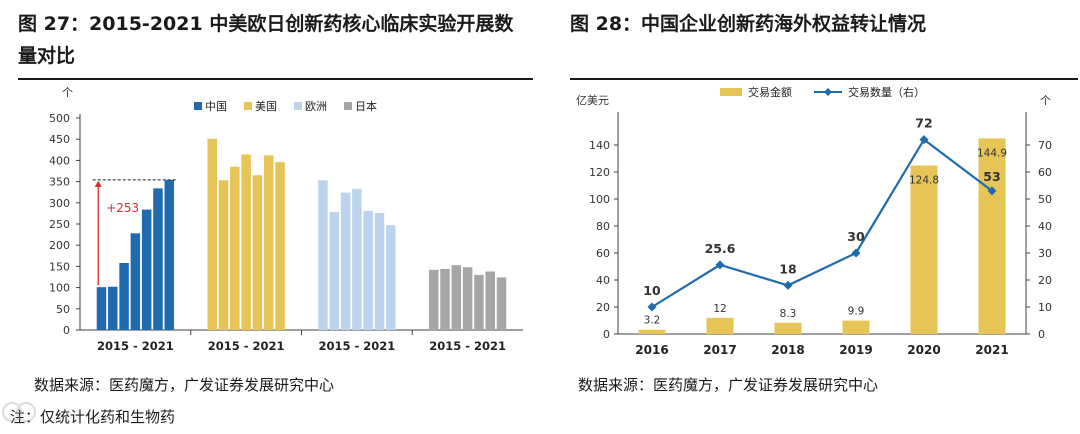 Image resolution: width=1080 pixels, height=434 pixels. Describe the element at coordinates (391, 277) in the screenshot. I see `bar-europe-2021` at that location.